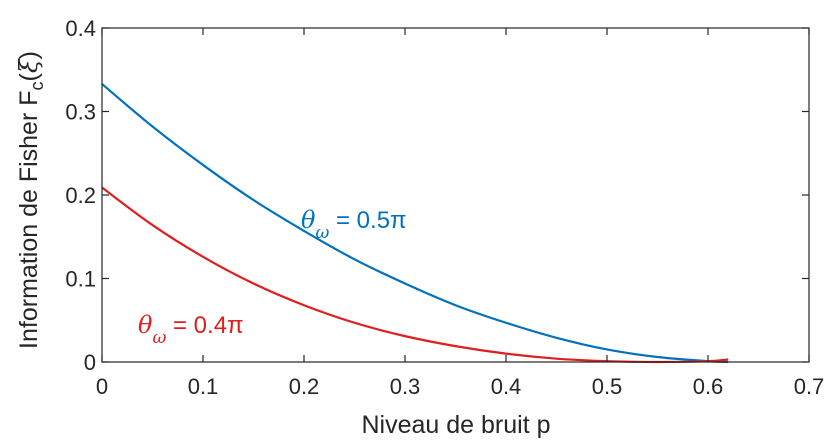 The image size is (830, 444). Describe the element at coordinates (708, 386) in the screenshot. I see `x-tick-label: 0.6` at that location.